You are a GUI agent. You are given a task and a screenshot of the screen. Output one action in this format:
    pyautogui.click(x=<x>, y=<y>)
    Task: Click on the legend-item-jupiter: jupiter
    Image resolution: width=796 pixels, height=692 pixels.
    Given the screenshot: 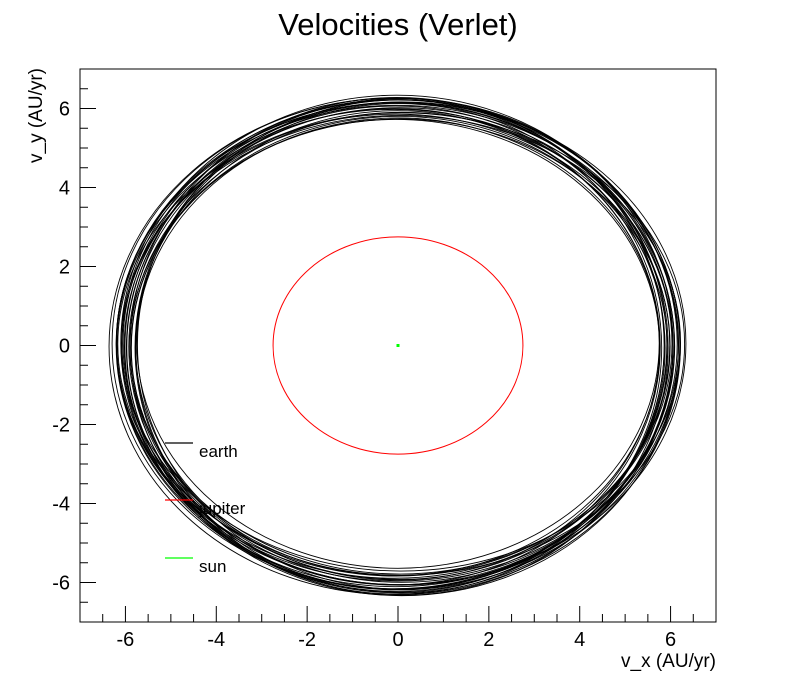 What is the action you would take?
    pyautogui.click(x=205, y=508)
    